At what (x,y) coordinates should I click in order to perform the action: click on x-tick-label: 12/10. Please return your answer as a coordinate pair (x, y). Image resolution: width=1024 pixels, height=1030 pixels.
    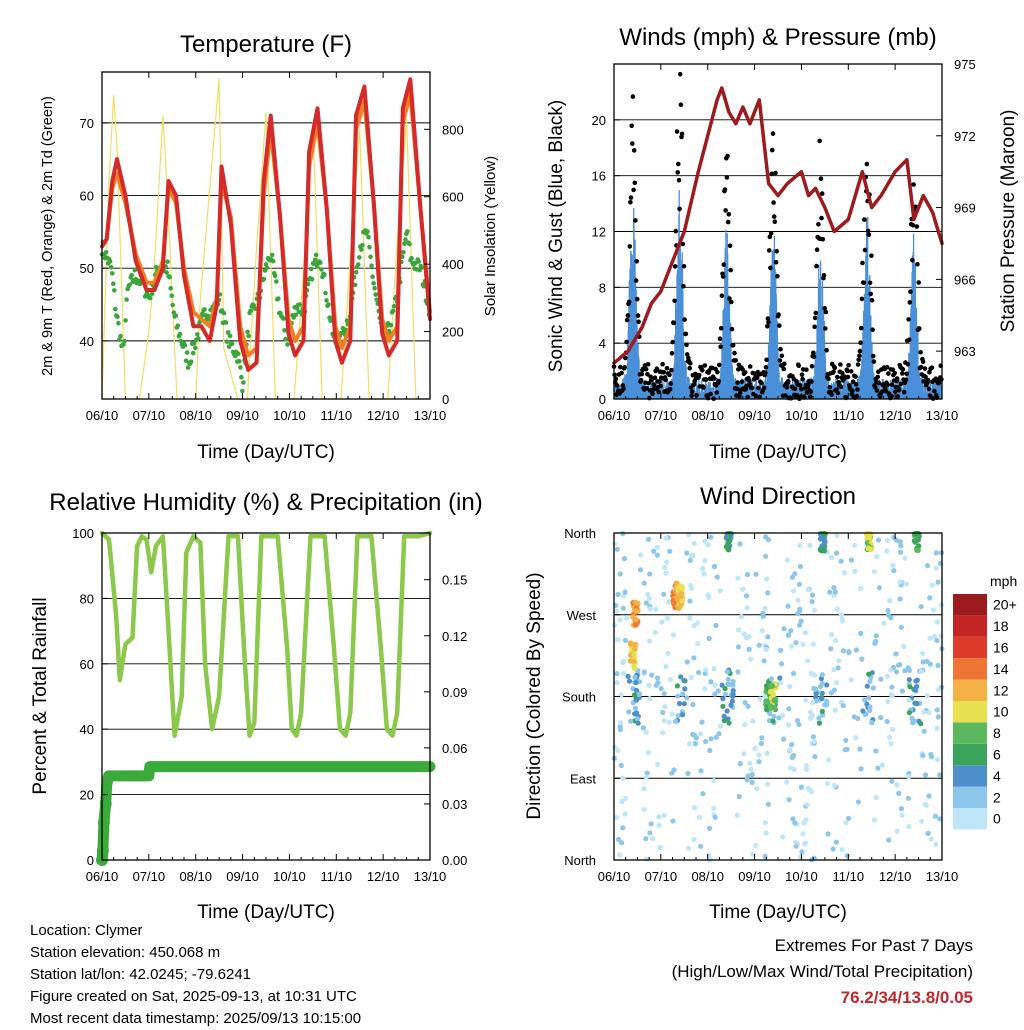
    Looking at the image, I should click on (895, 415).